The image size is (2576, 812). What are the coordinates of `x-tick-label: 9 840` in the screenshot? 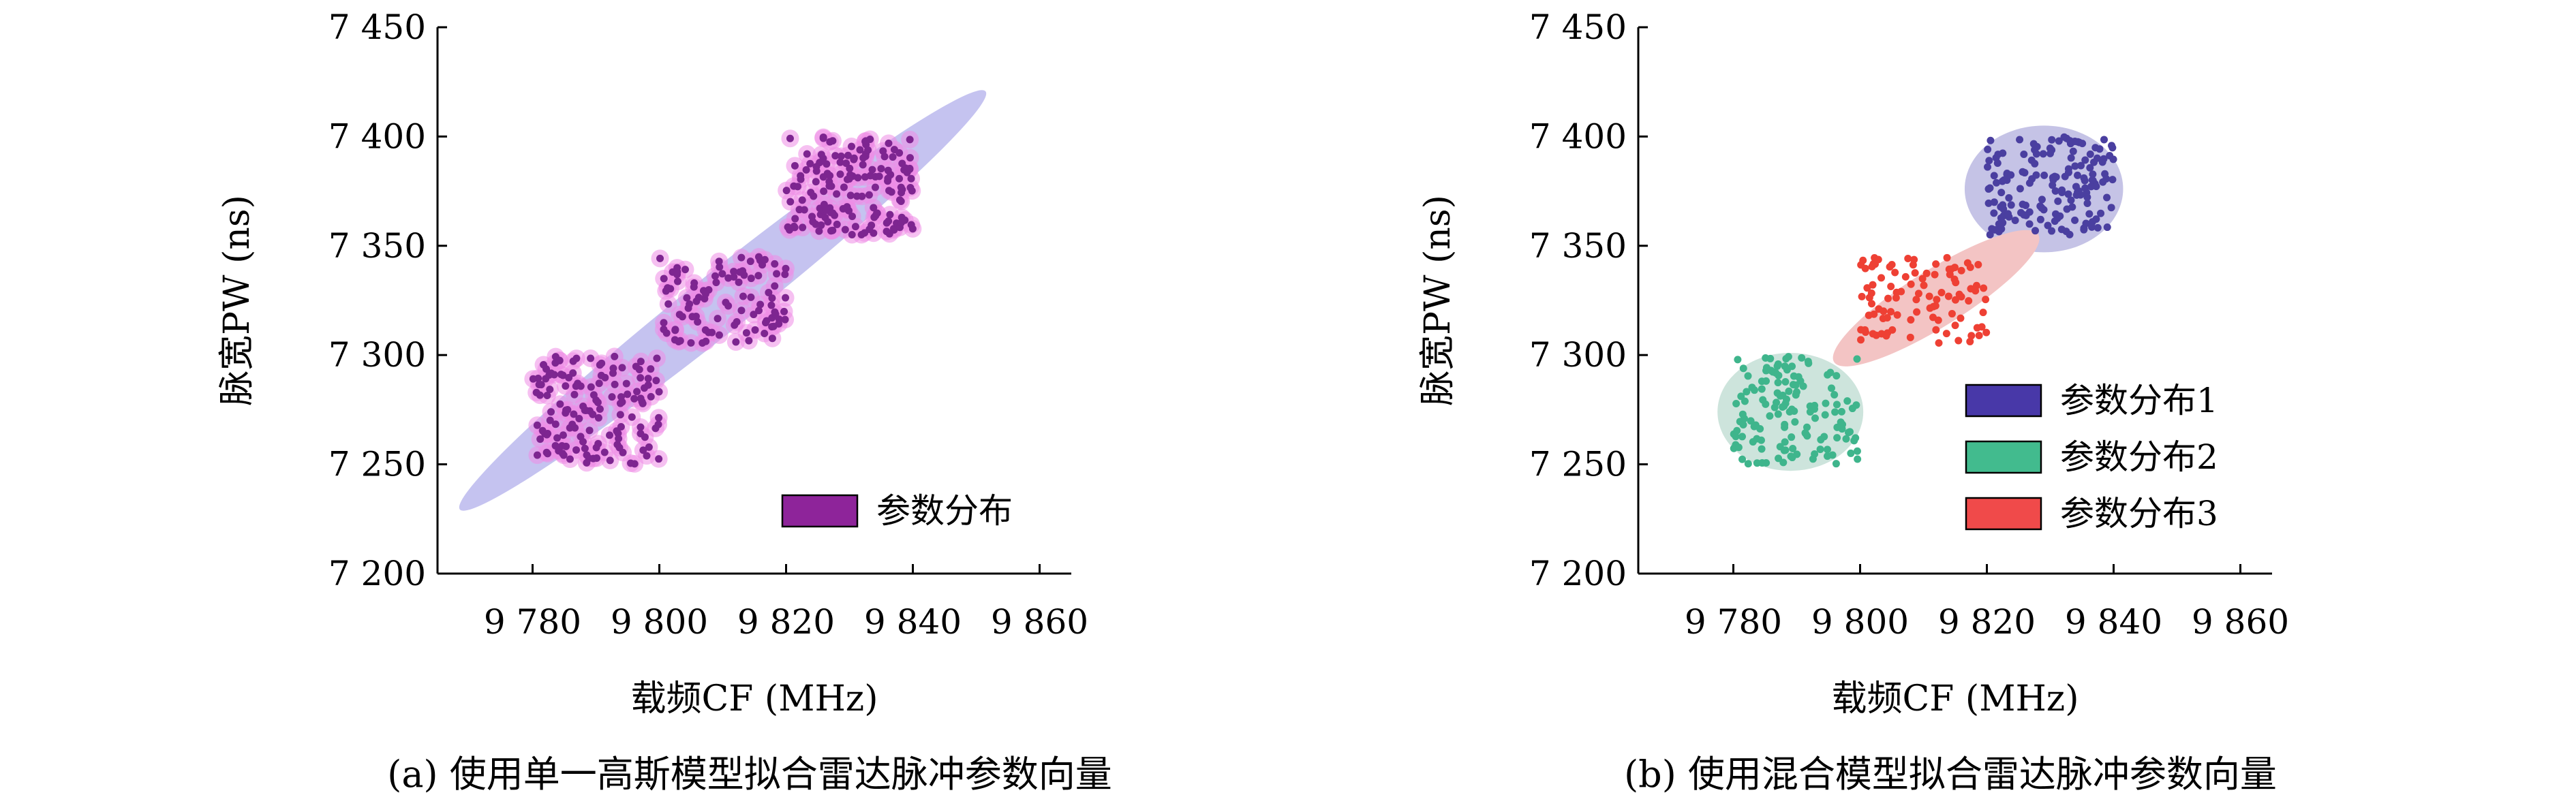 It's located at (2113, 622).